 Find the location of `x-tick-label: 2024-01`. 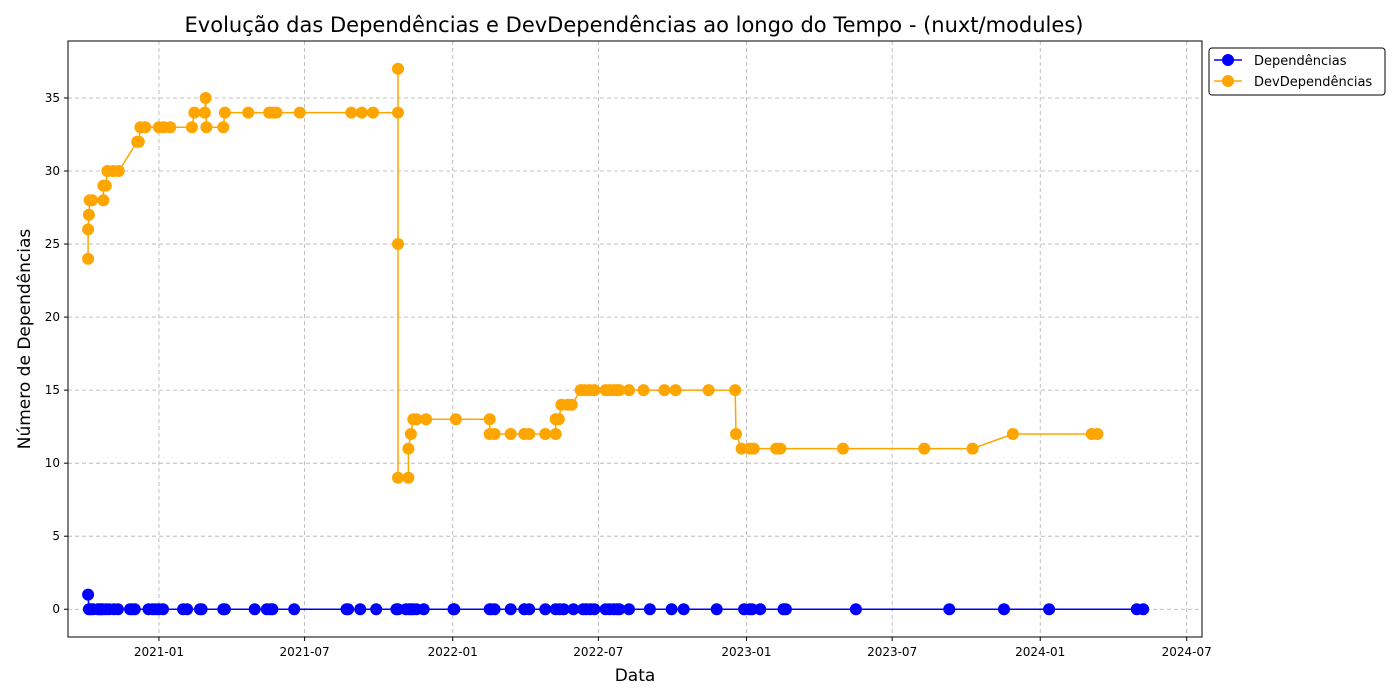

x-tick-label: 2024-01 is located at coordinates (1040, 652).